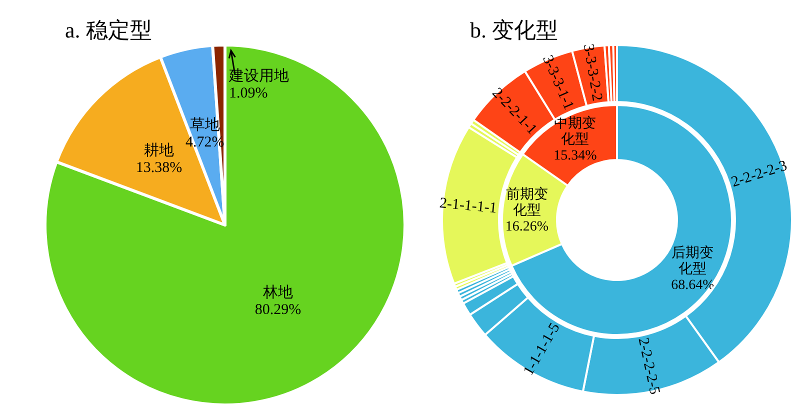 The height and width of the screenshot is (417, 811). Describe the element at coordinates (593, 72) in the screenshot. I see `slice-label: 3-3-3-2-2` at that location.